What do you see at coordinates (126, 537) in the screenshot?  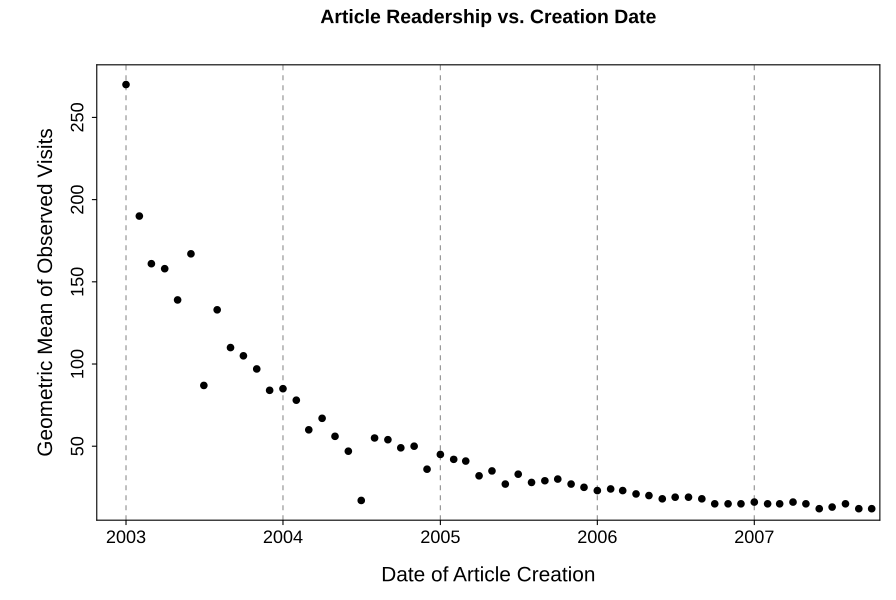 I see `x-tick-label: 2003` at bounding box center [126, 537].